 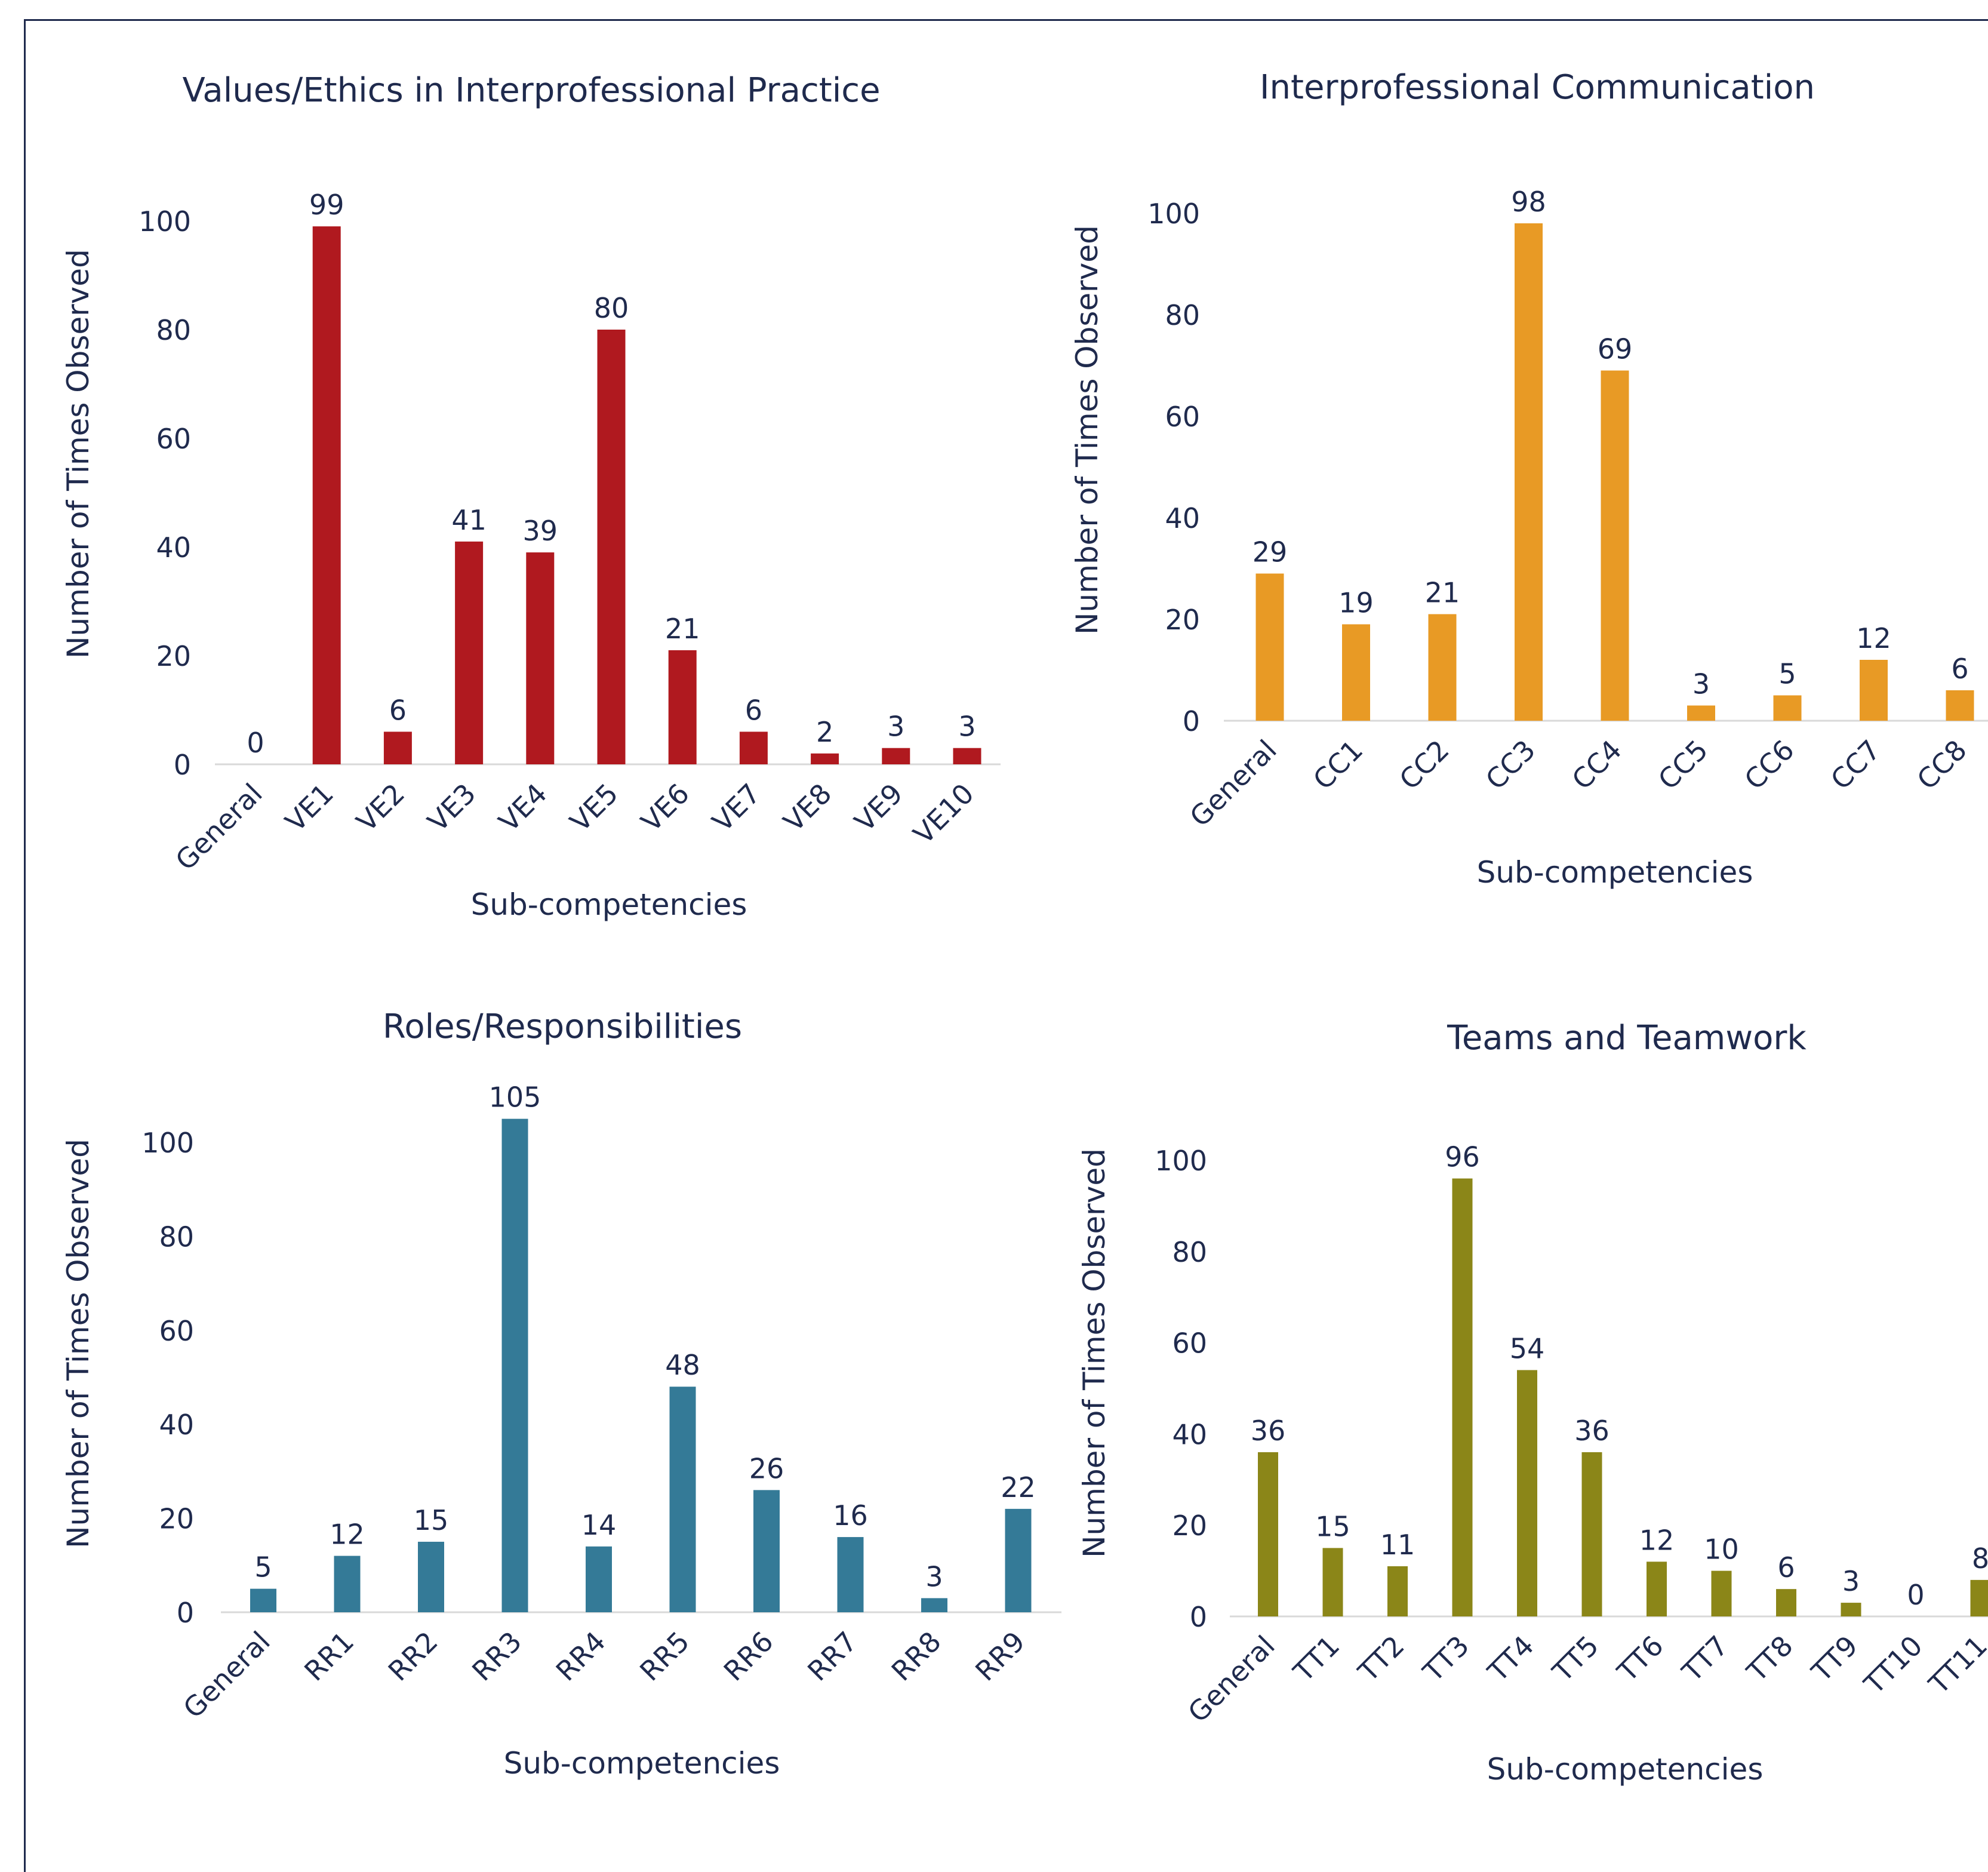 I want to click on x-tick-label: RR4, so click(x=581, y=1656).